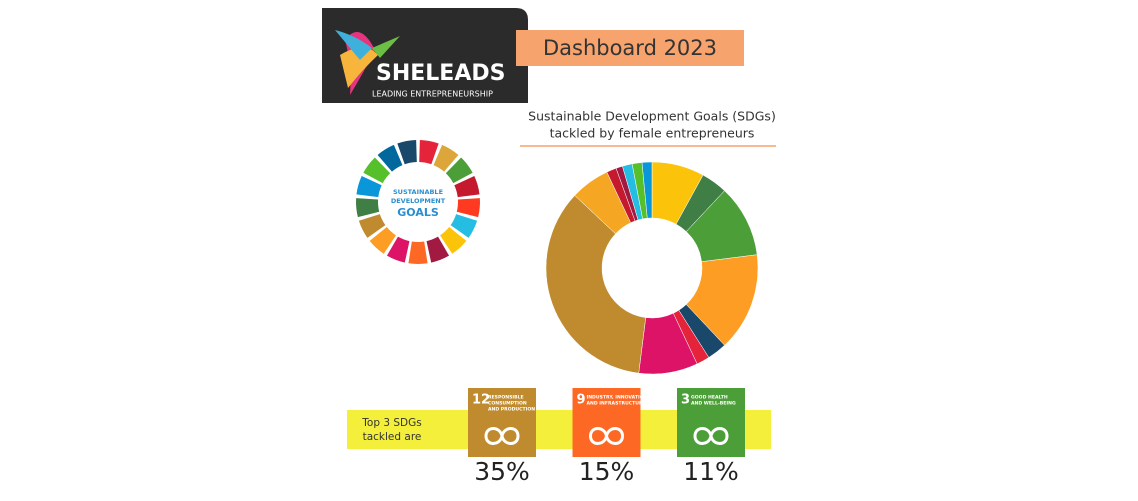 This screenshot has width=1138, height=501. What do you see at coordinates (713, 404) in the screenshot?
I see `sdg-name: AND WELL-BEING` at bounding box center [713, 404].